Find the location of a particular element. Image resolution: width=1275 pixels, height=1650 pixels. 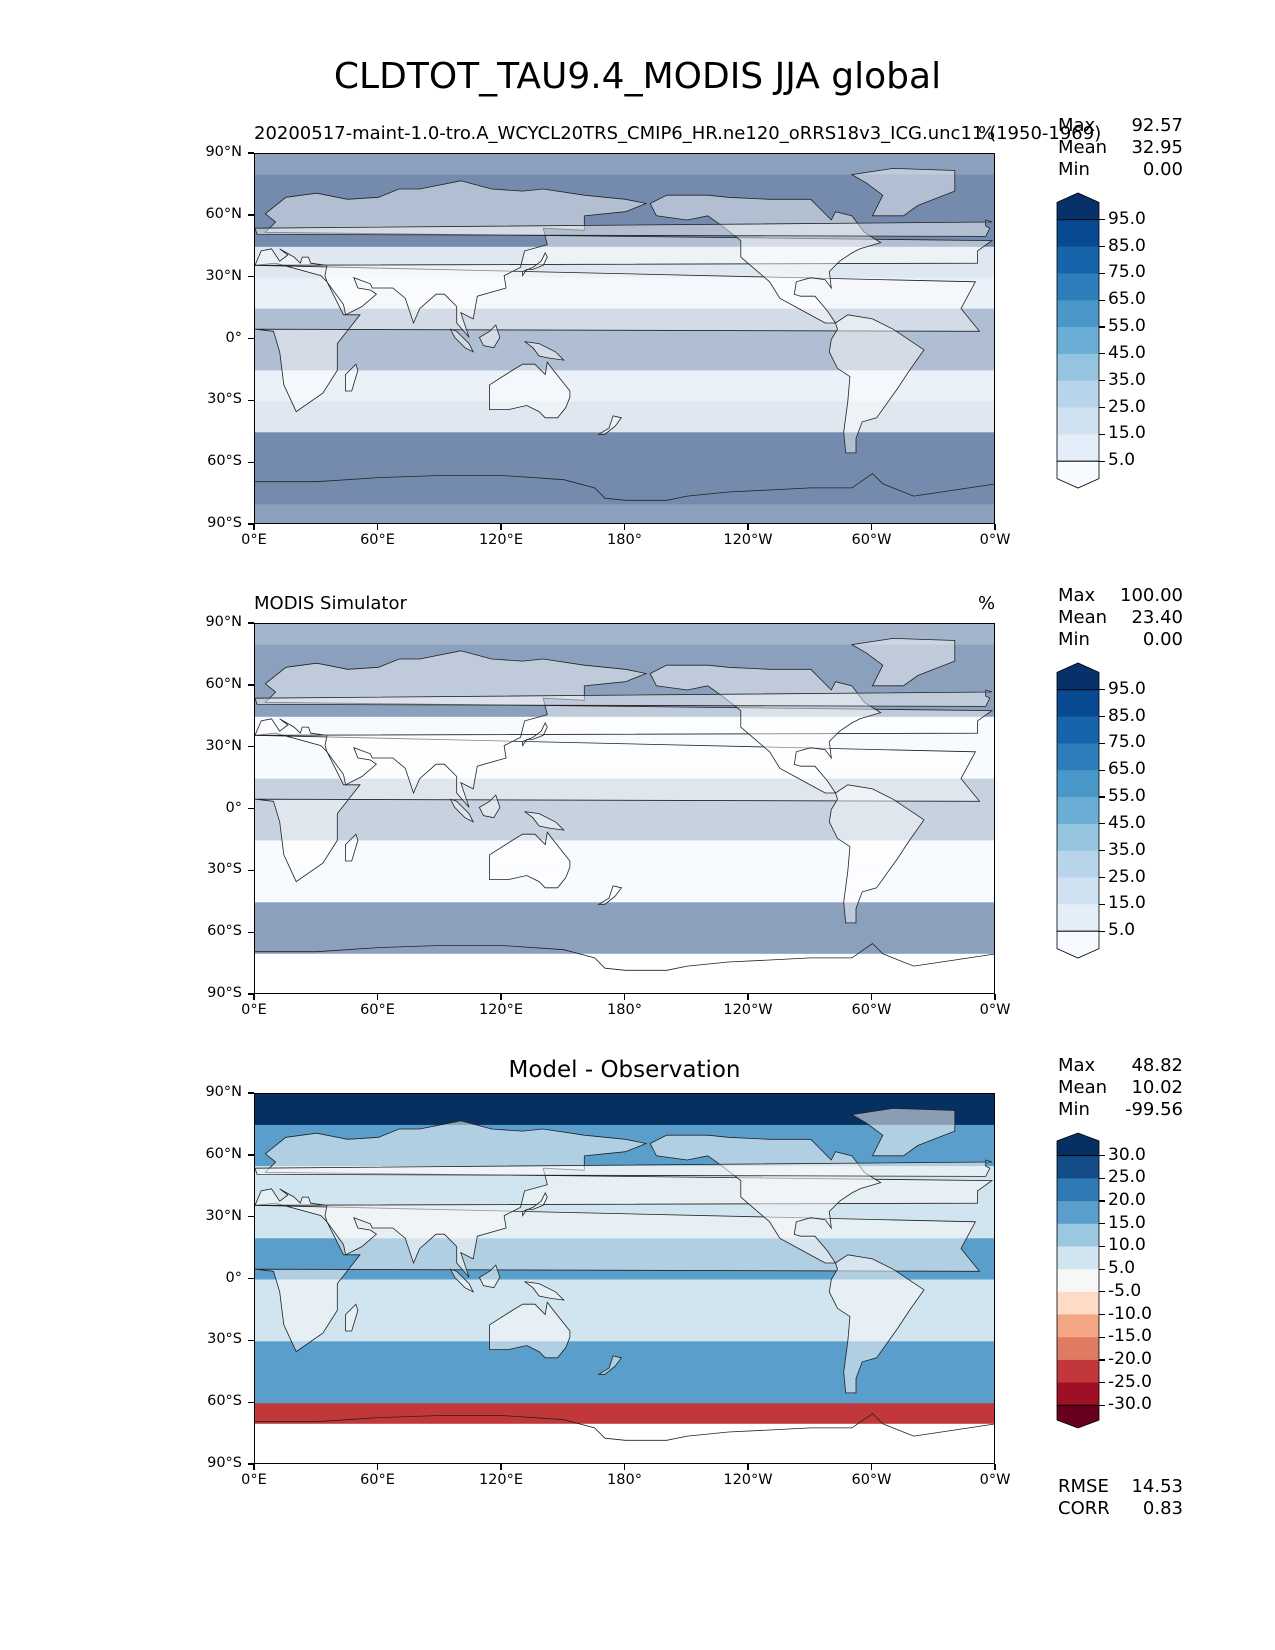

stat-label: Min is located at coordinates (1074, 639).